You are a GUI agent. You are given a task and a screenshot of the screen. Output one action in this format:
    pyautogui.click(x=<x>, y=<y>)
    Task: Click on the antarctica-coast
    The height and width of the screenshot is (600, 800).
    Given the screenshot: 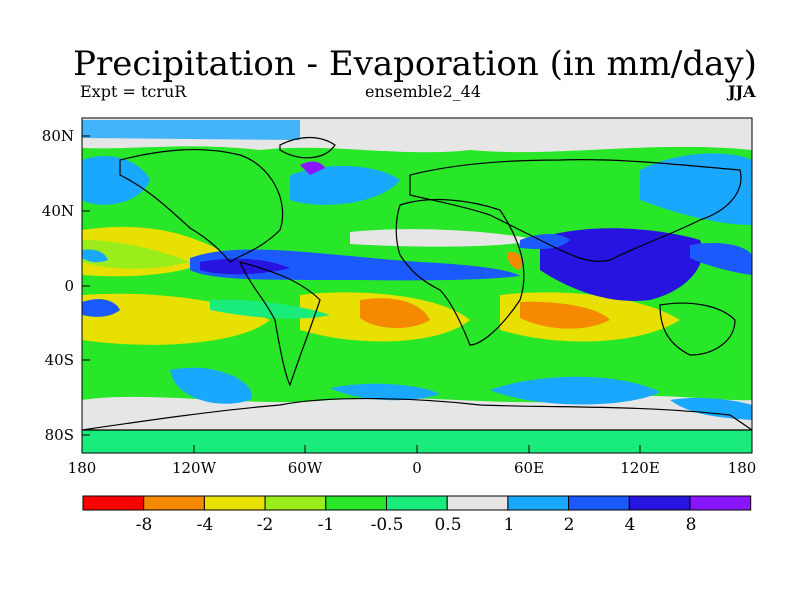 What is the action you would take?
    pyautogui.click(x=417, y=414)
    